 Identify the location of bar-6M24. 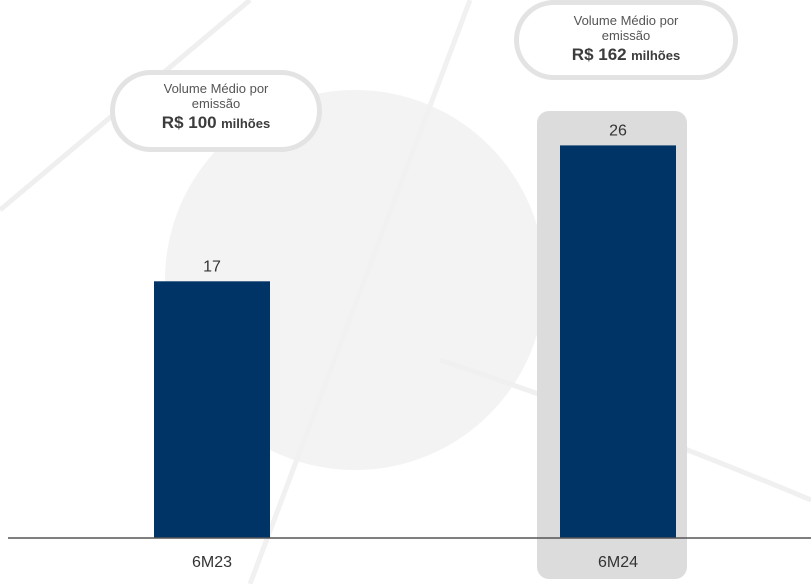
(618, 341).